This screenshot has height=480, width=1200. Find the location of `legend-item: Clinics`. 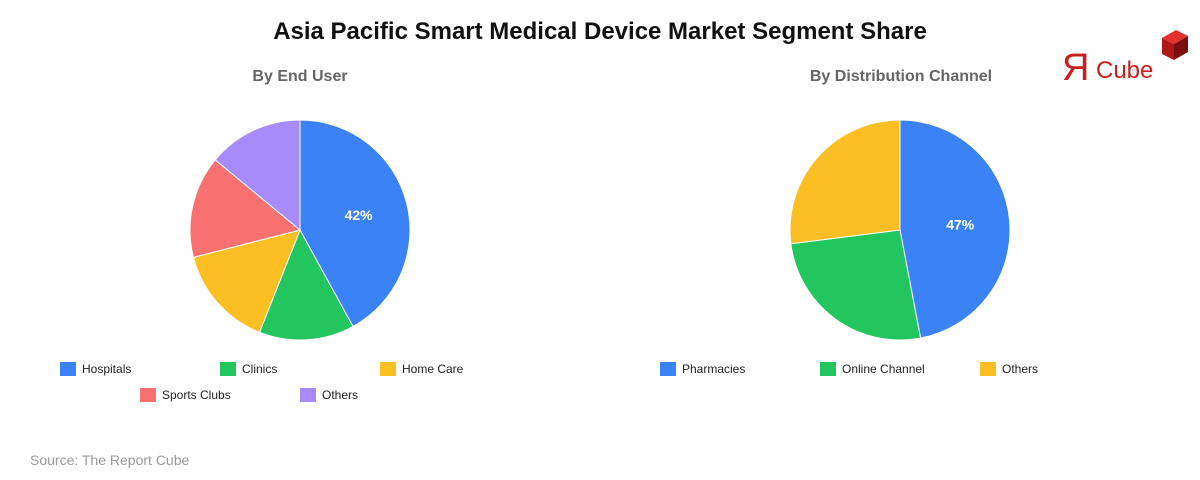

legend-item: Clinics is located at coordinates (248, 369).